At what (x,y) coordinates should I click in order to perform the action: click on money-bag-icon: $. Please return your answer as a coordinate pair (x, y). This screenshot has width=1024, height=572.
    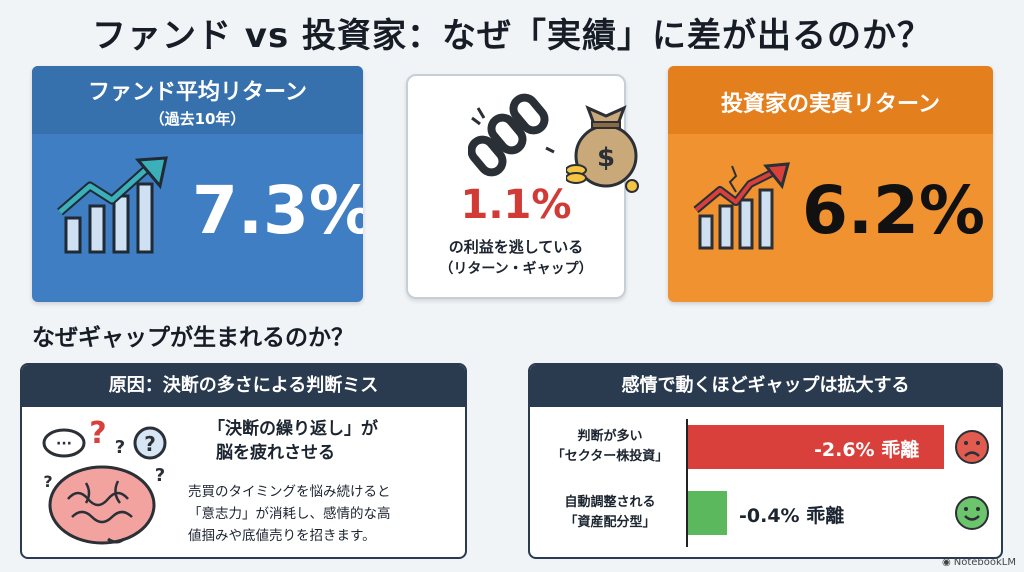
    Looking at the image, I should click on (605, 146).